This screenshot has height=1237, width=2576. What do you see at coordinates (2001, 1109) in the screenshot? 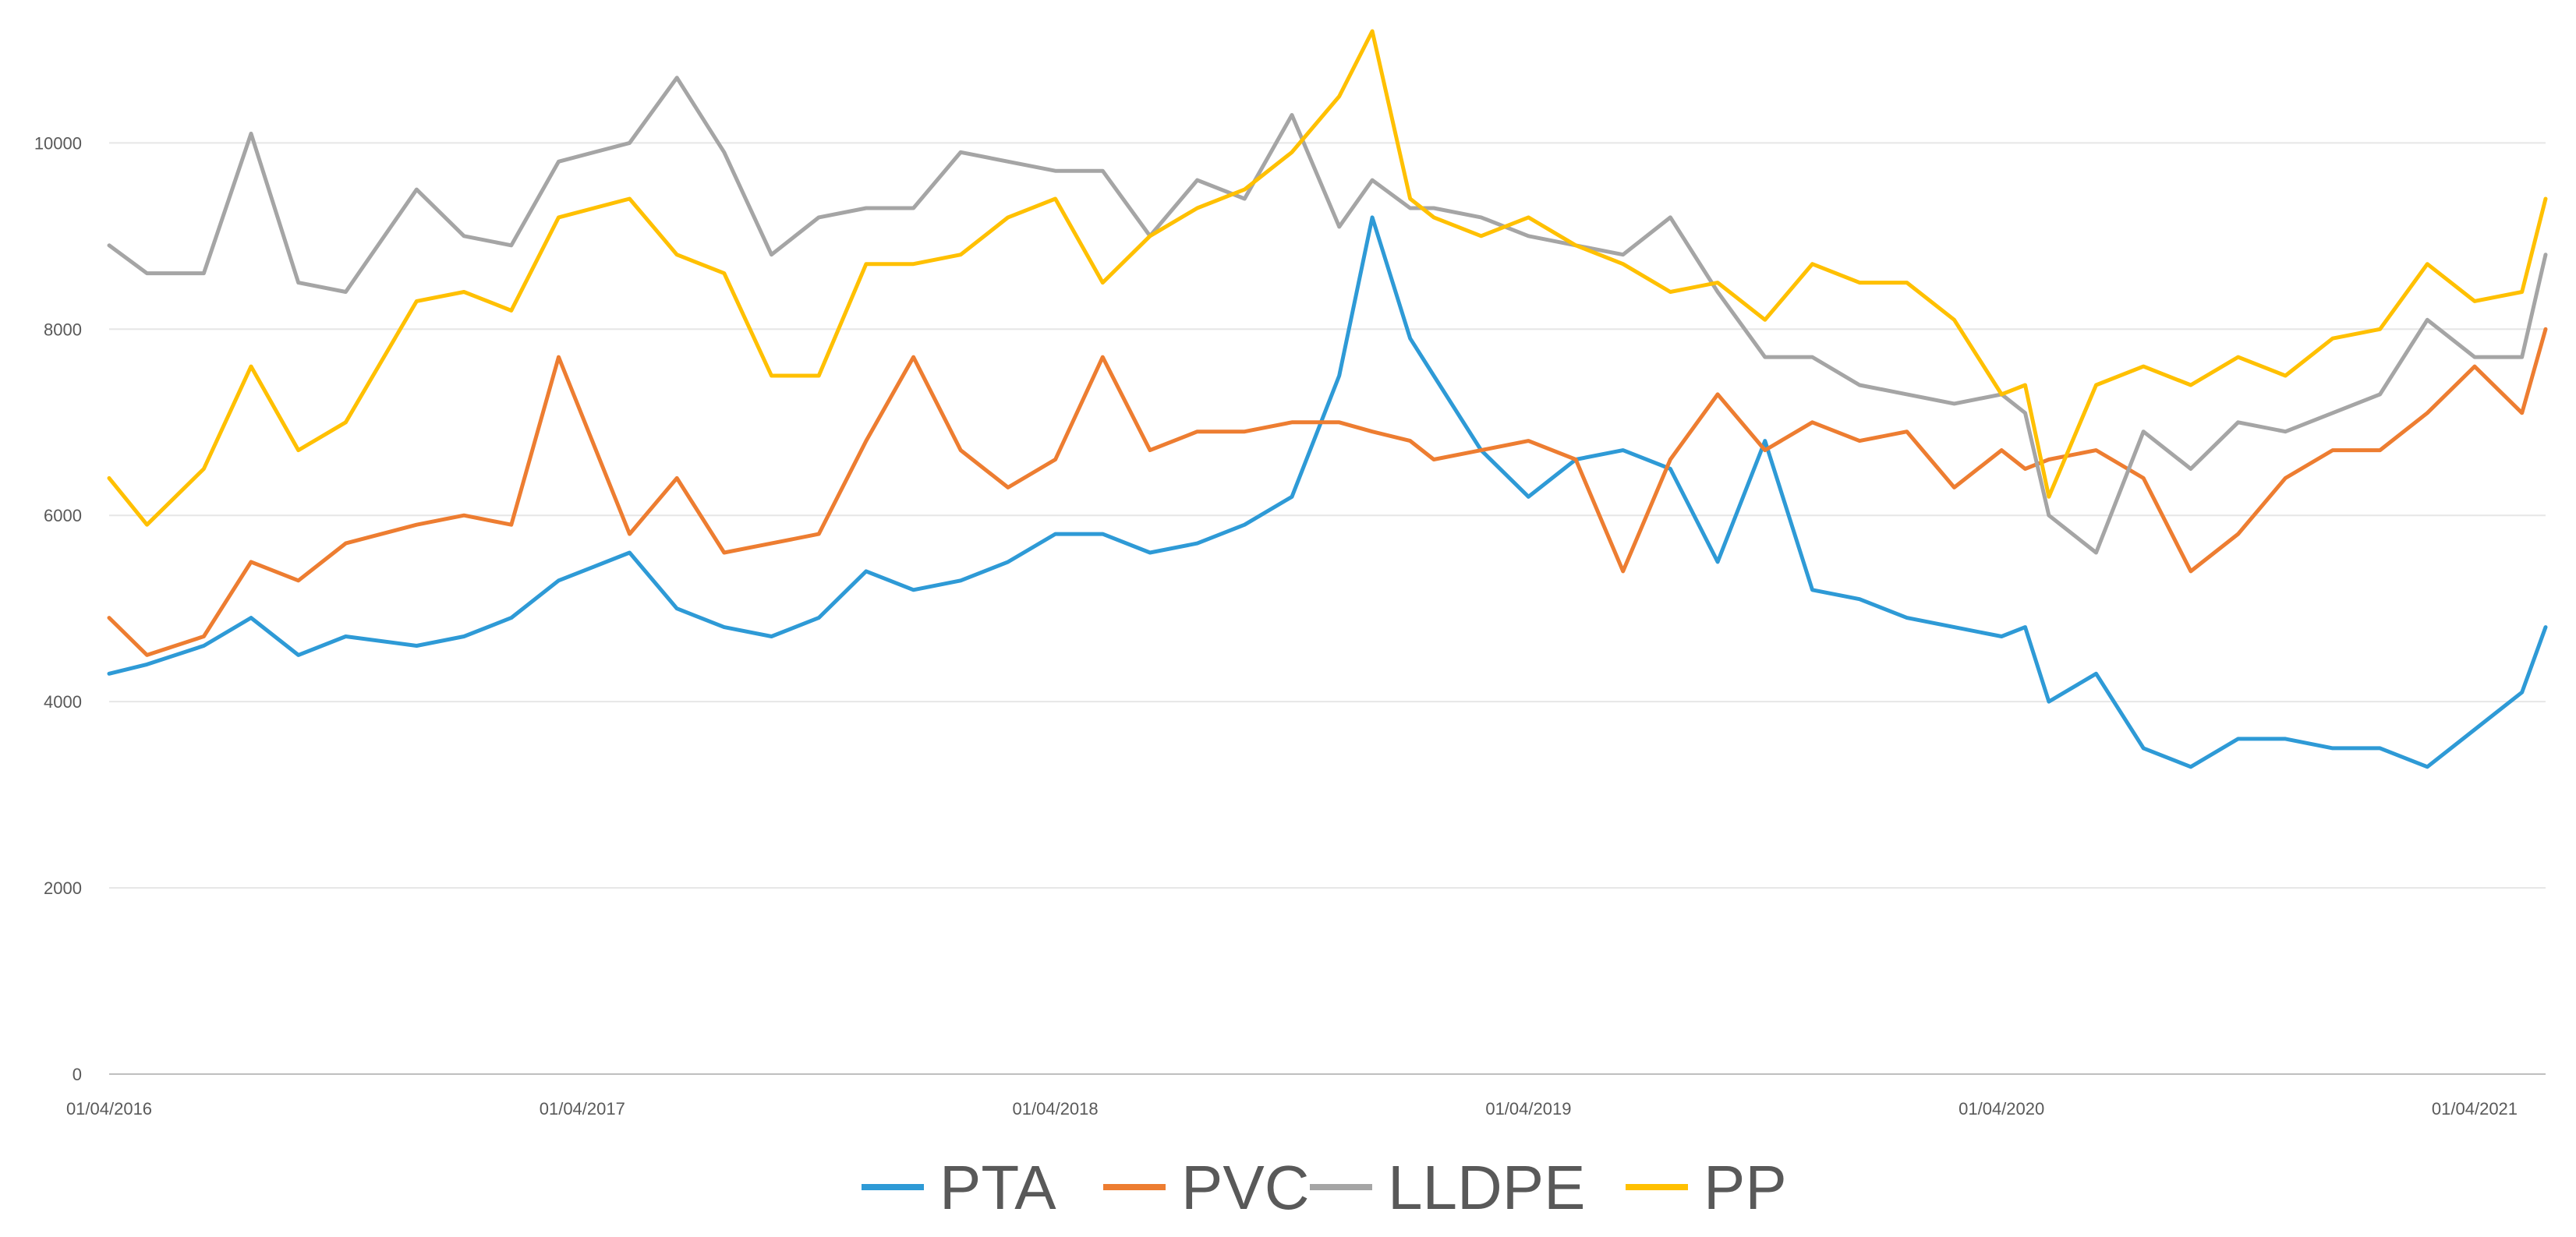
I see `x-tick-label: 01/04/2020` at bounding box center [2001, 1109].